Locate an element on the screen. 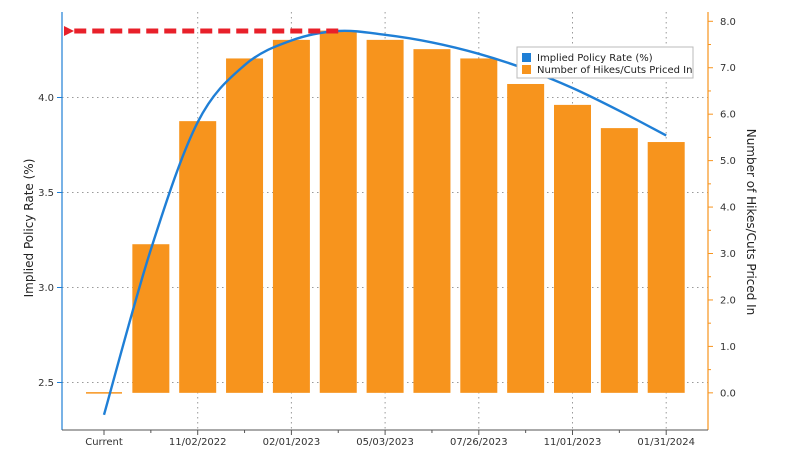 The image size is (792, 457). right-tick-label: 4.0 is located at coordinates (728, 208).